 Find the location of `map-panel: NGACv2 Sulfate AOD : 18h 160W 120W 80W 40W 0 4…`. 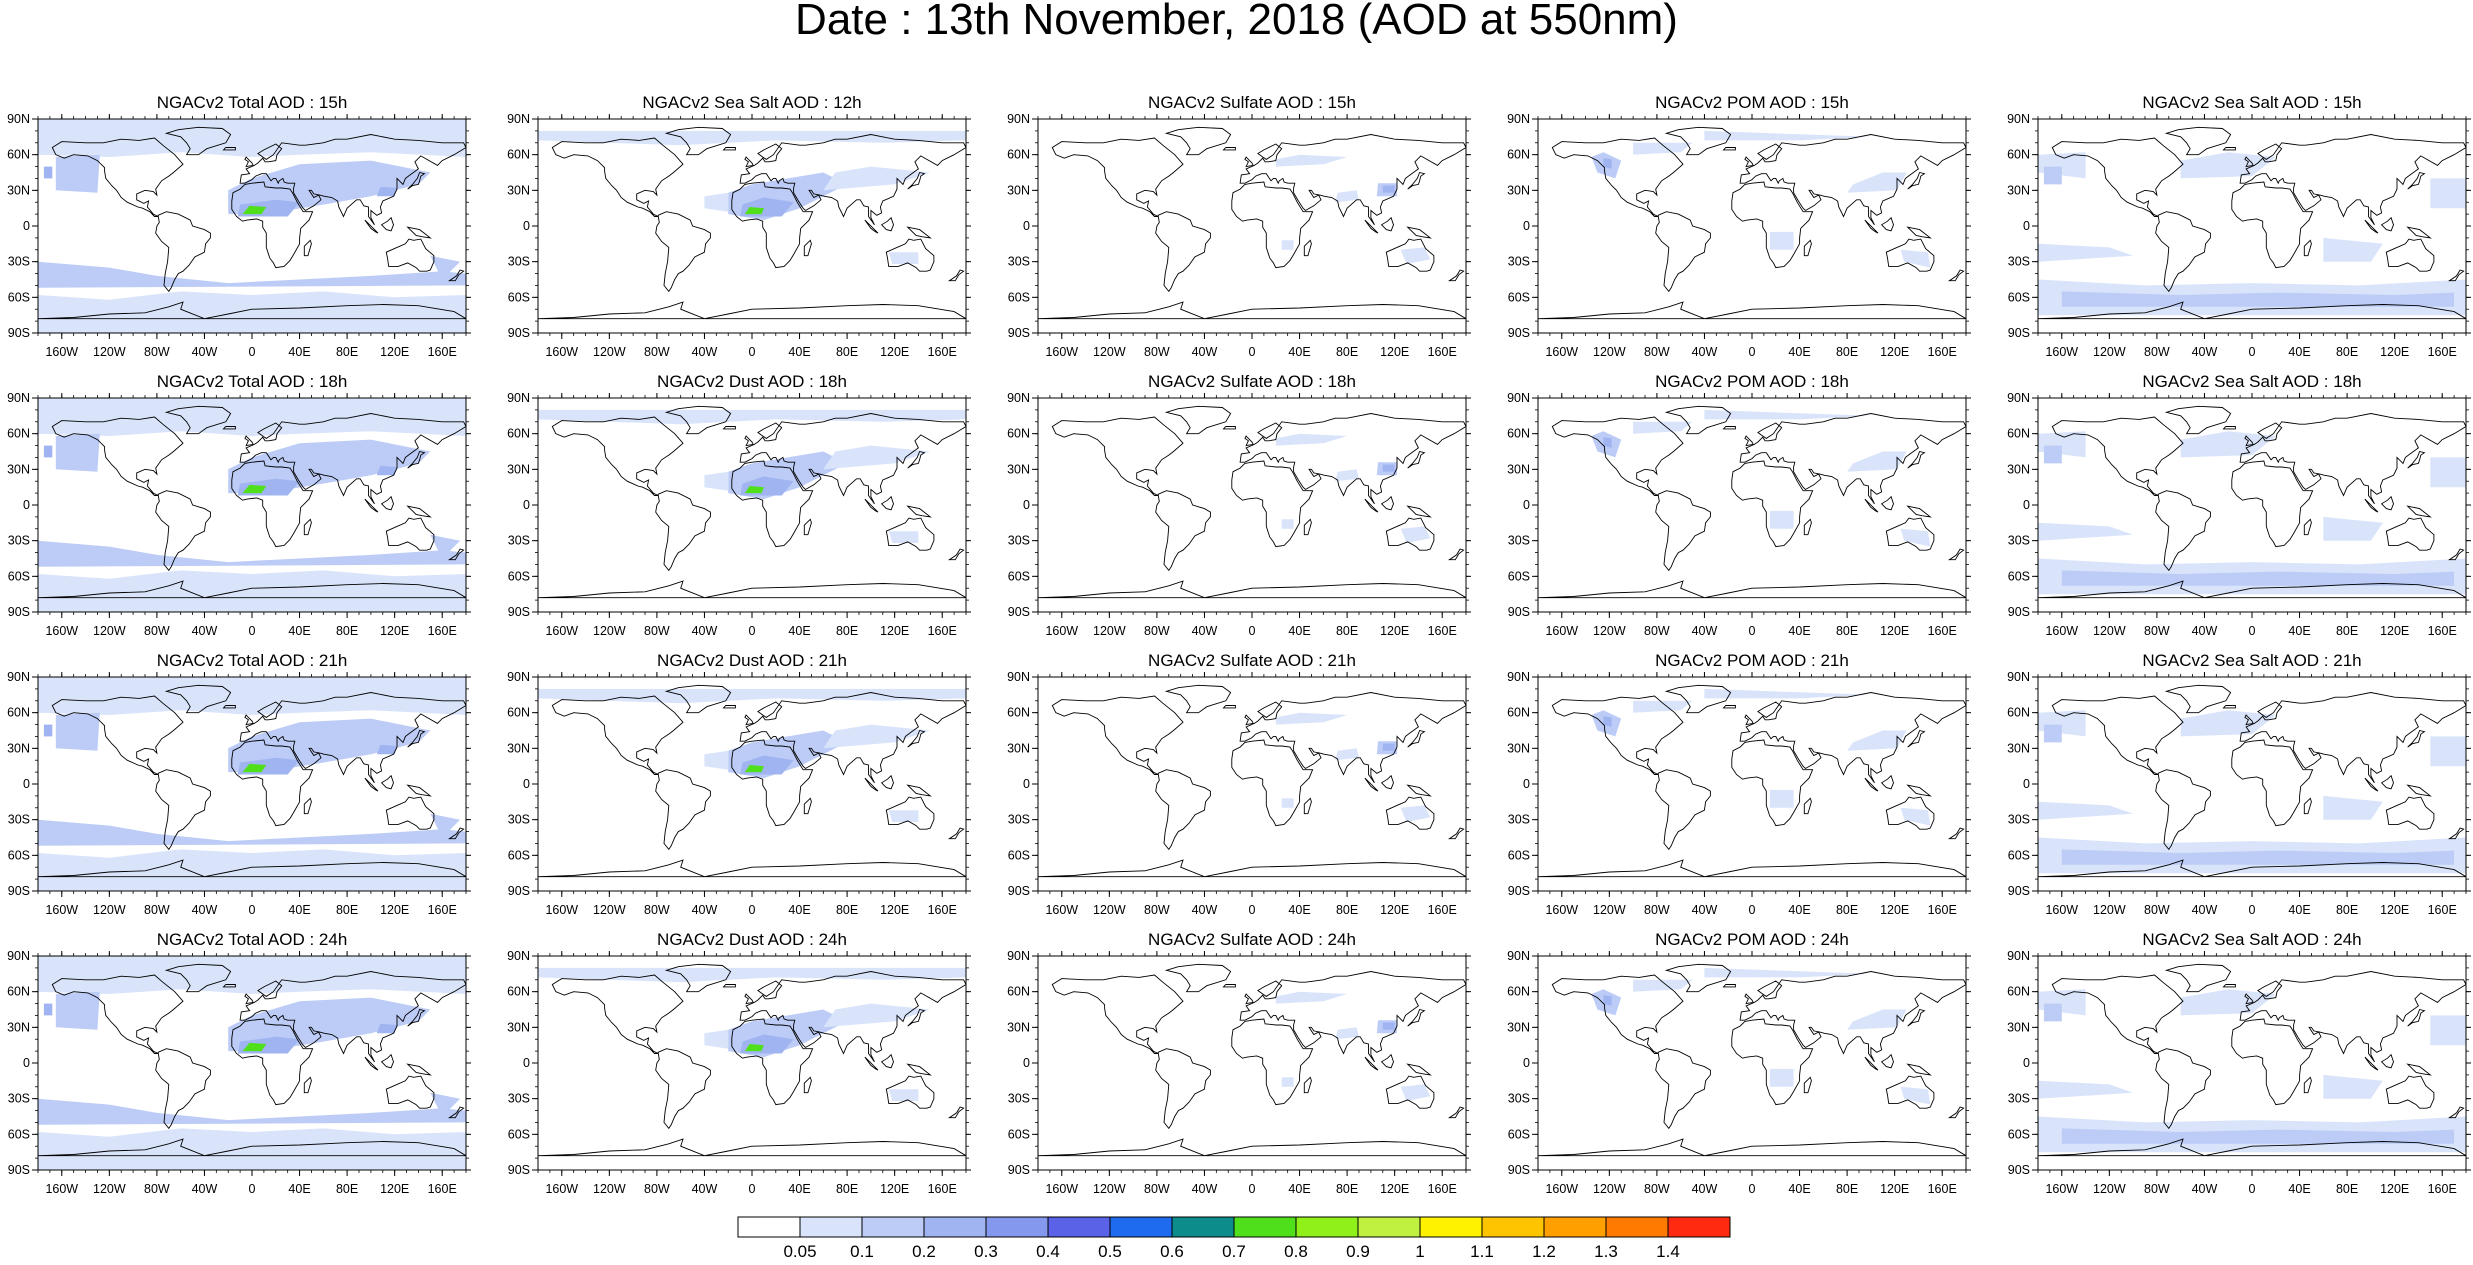

map-panel: NGACv2 Sulfate AOD : 18h 160W 120W 80W 40W 0 4… is located at coordinates (1250, 510).